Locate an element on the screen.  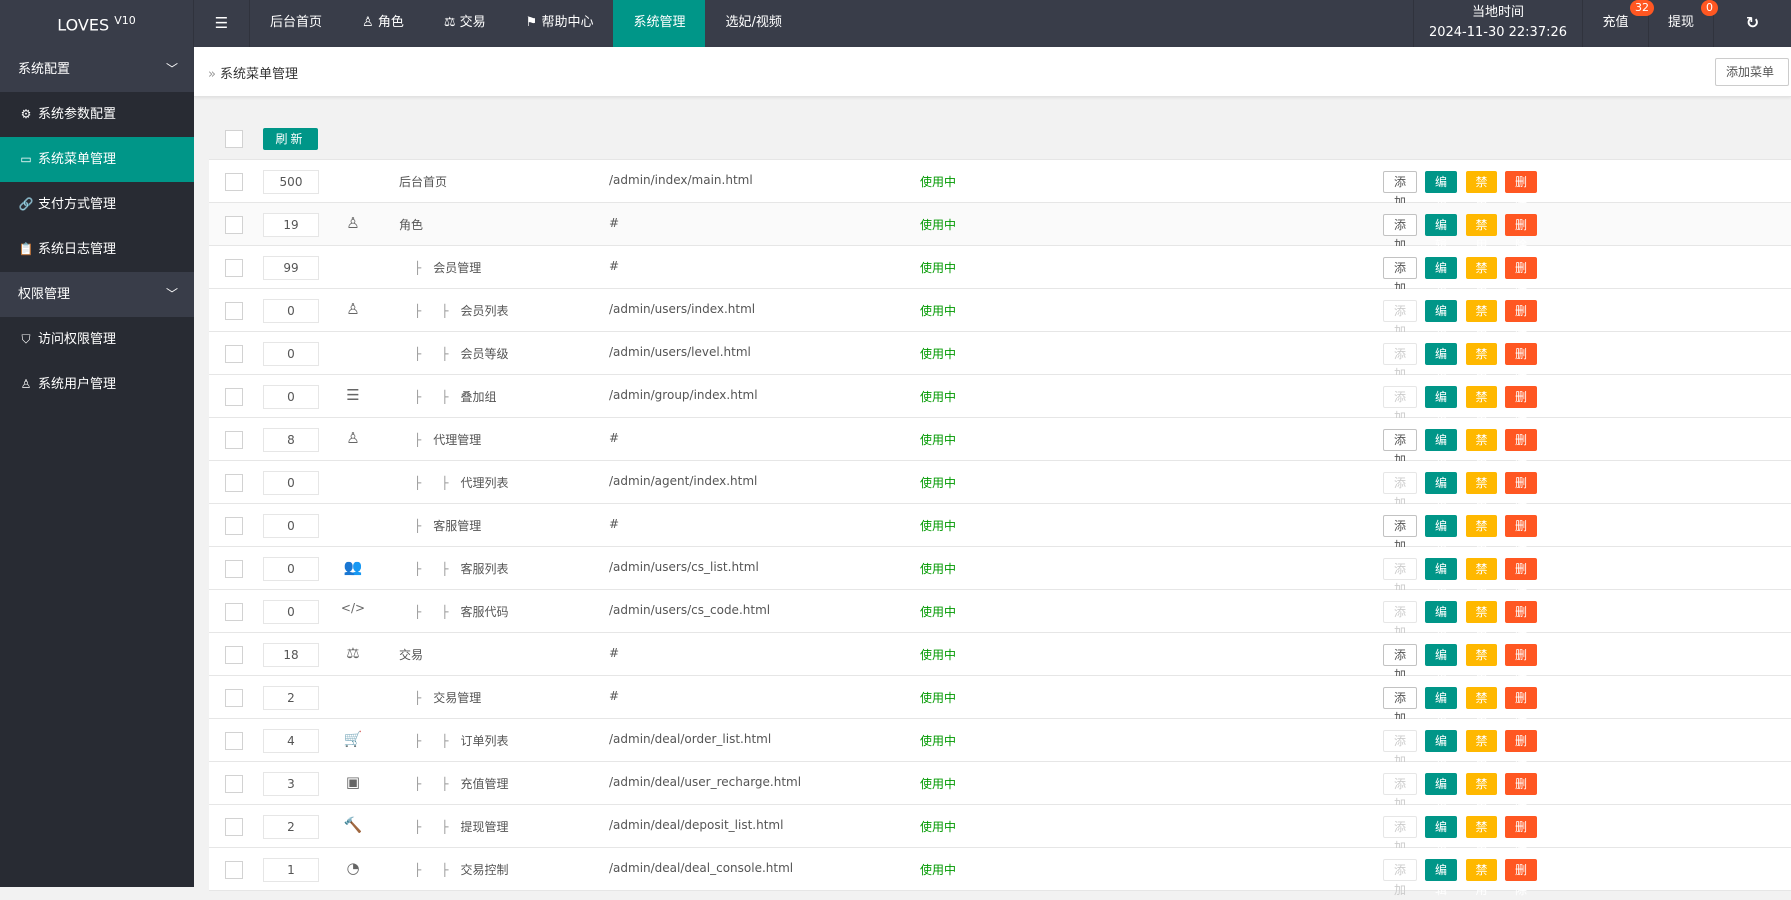
sort-input: 1 is located at coordinates (291, 870).